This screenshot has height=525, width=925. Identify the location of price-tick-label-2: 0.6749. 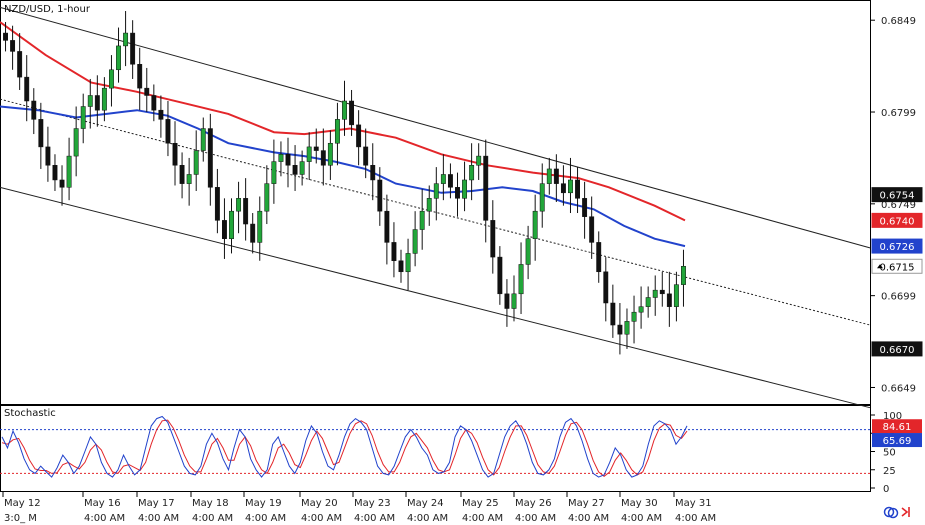
(898, 205).